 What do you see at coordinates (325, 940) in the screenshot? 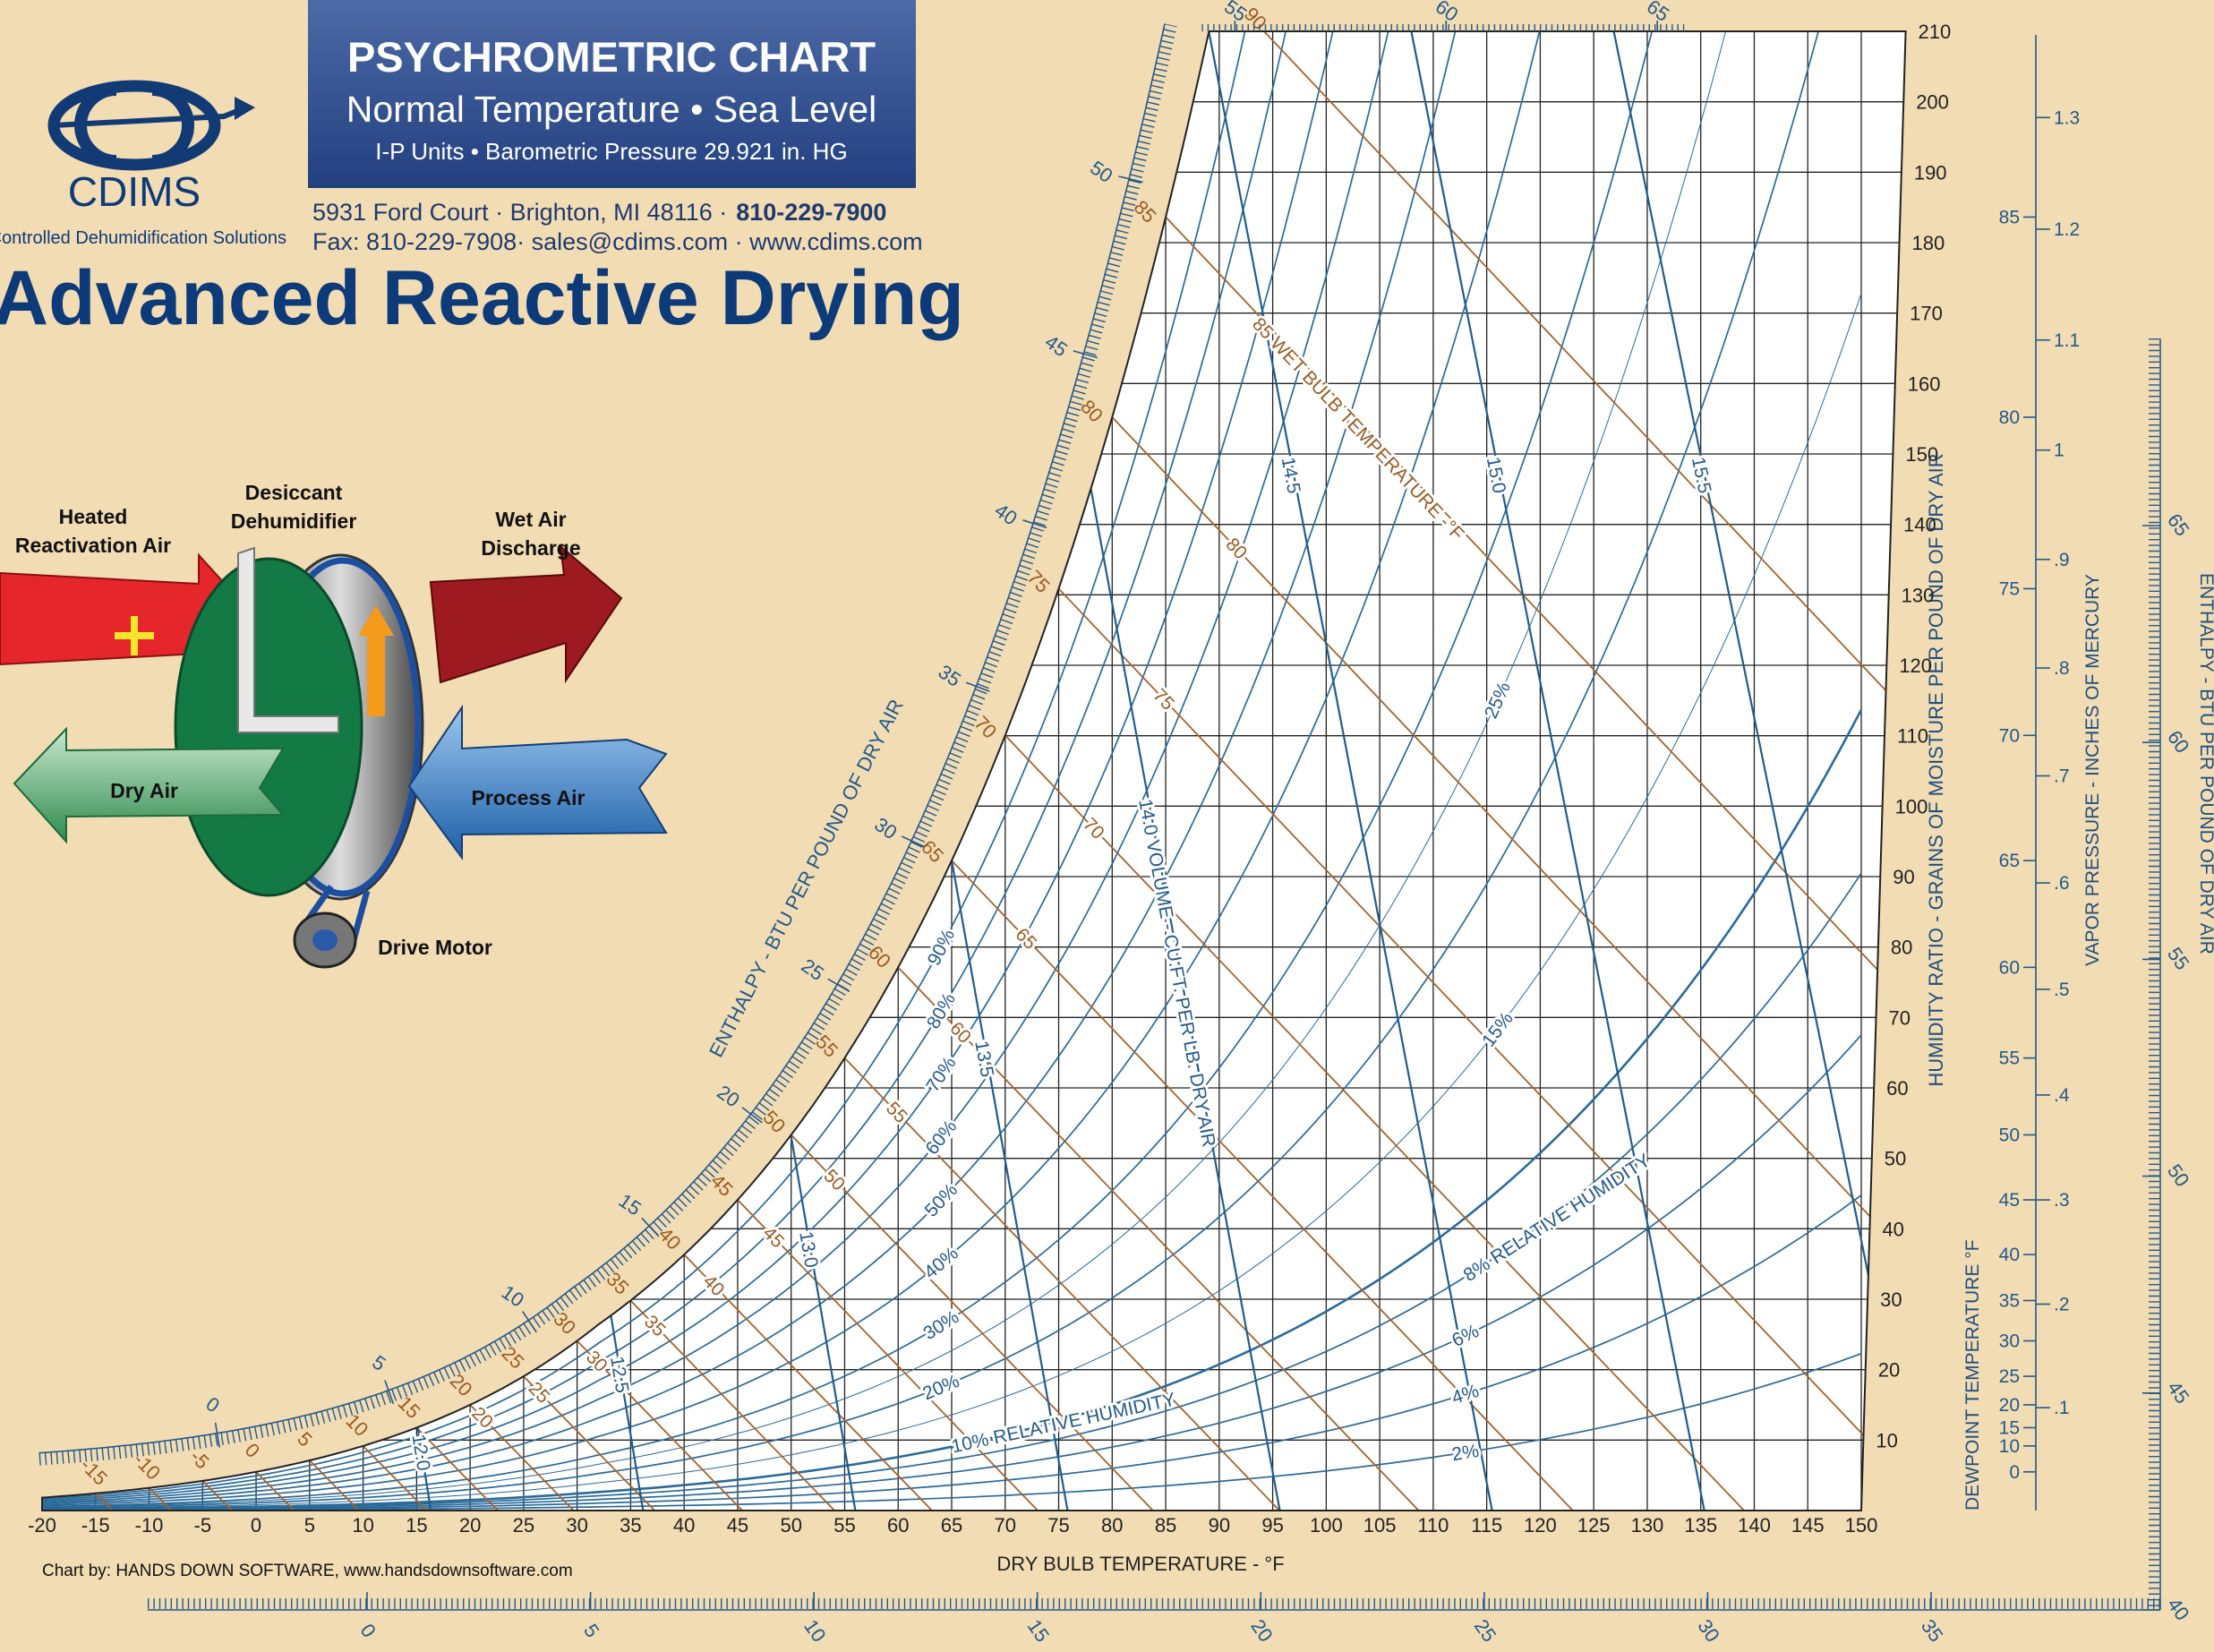
I see `motor-pulley` at bounding box center [325, 940].